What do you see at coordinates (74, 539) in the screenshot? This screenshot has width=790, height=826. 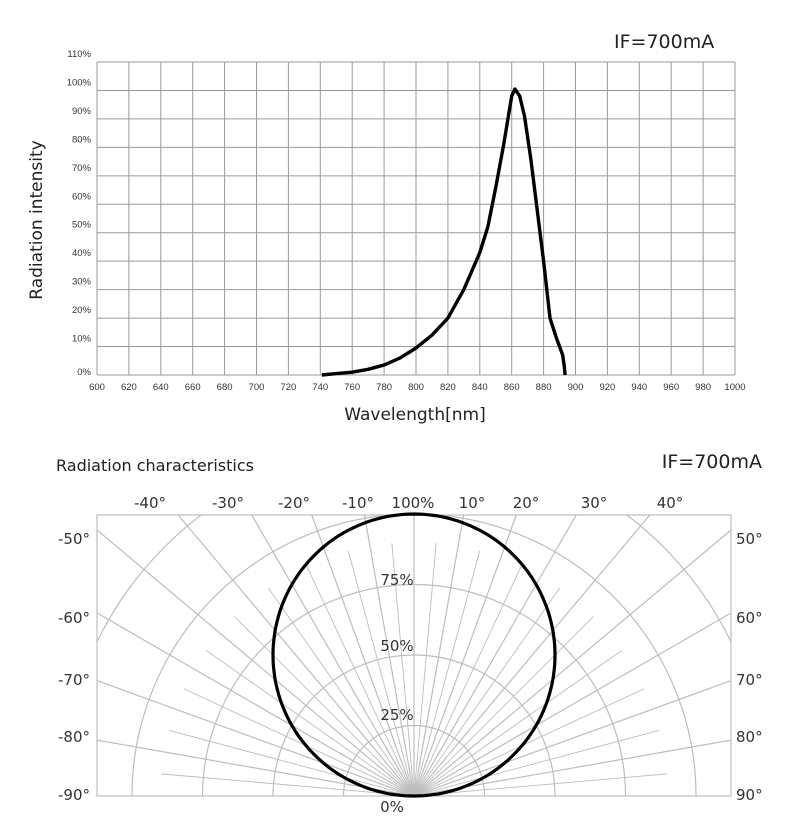 I see `angle-tick-label: -50°` at bounding box center [74, 539].